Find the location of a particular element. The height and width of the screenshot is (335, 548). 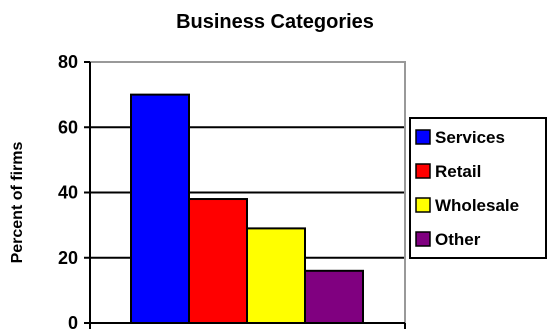

legend-swatch-wholesale is located at coordinates (423, 205).